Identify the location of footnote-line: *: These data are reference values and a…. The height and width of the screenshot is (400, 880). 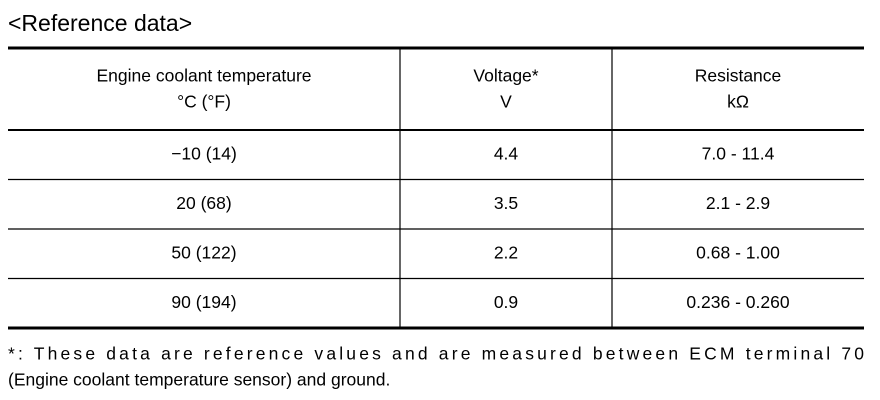
(436, 354).